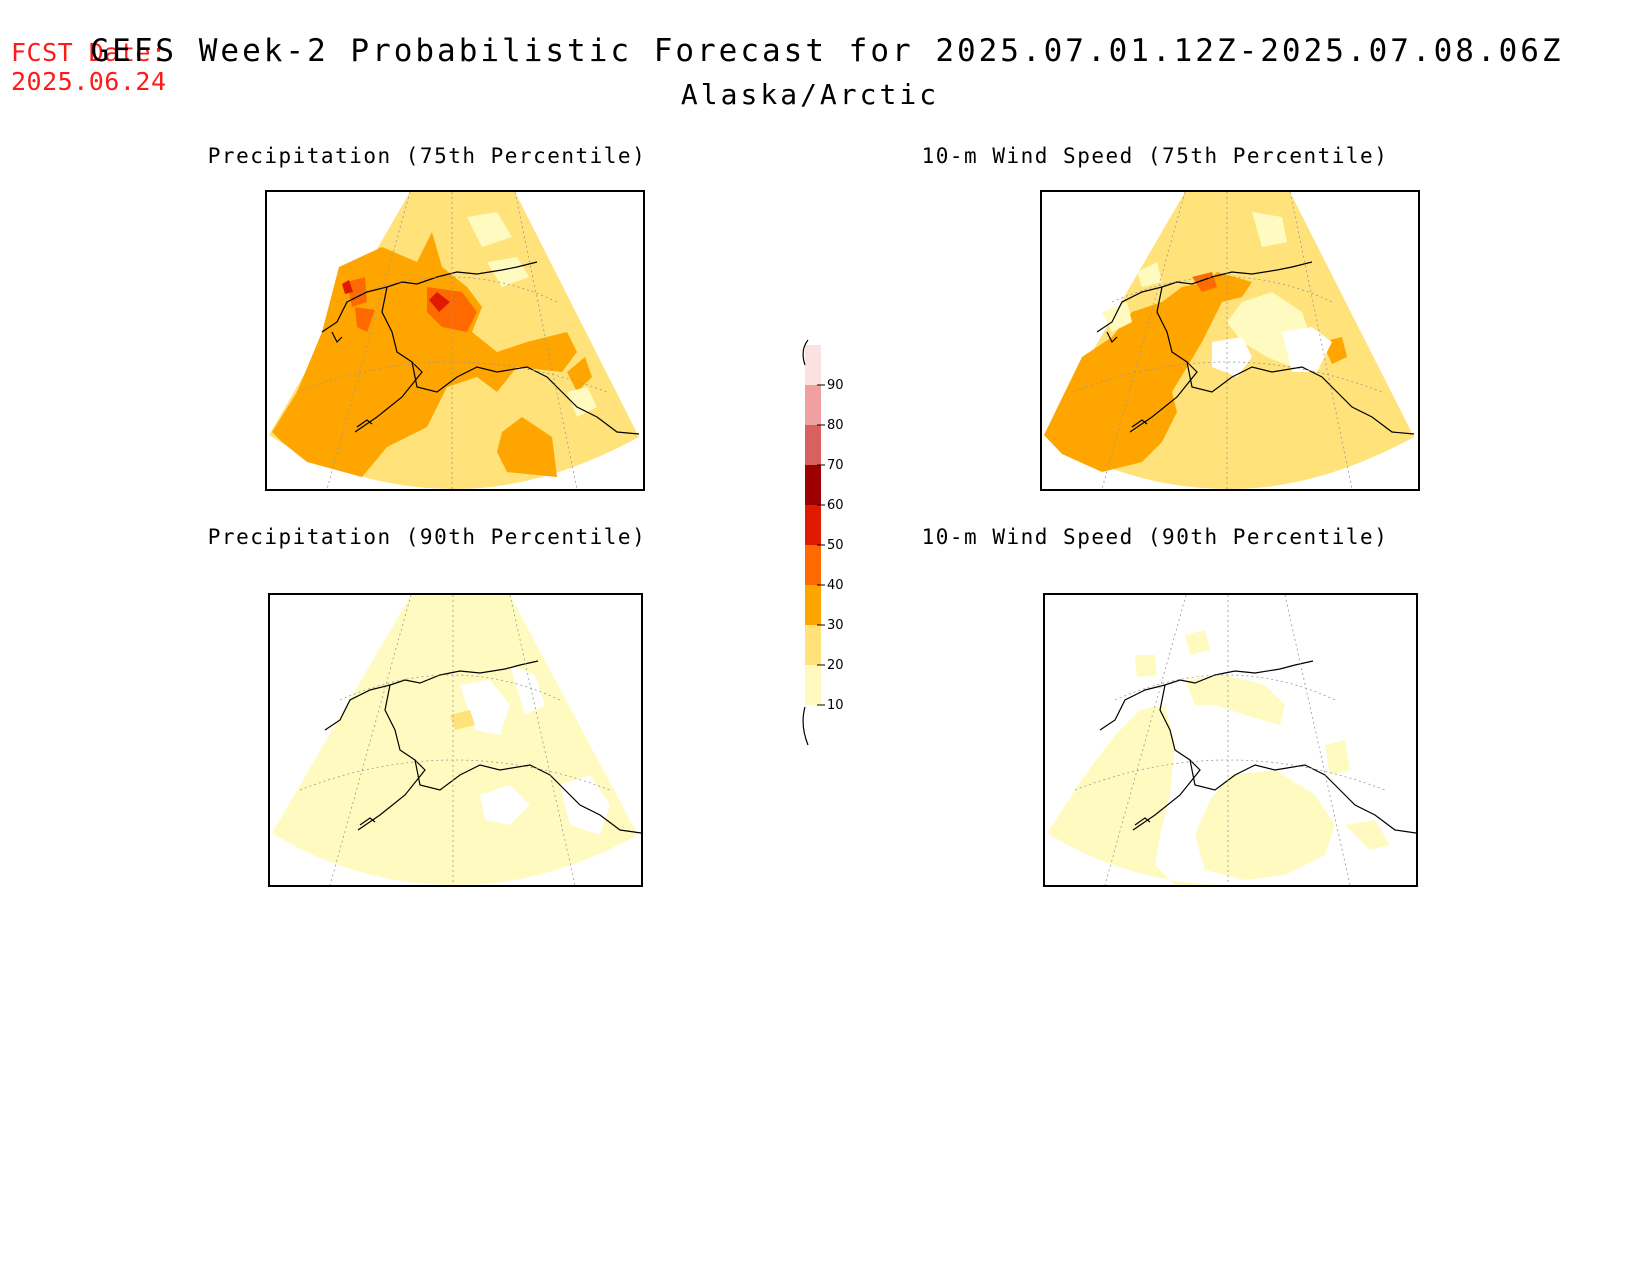 Image resolution: width=1650 pixels, height=1275 pixels. Describe the element at coordinates (427, 156) in the screenshot. I see `panel-title-precip-75: Precipitation (75th Percentile)` at that location.